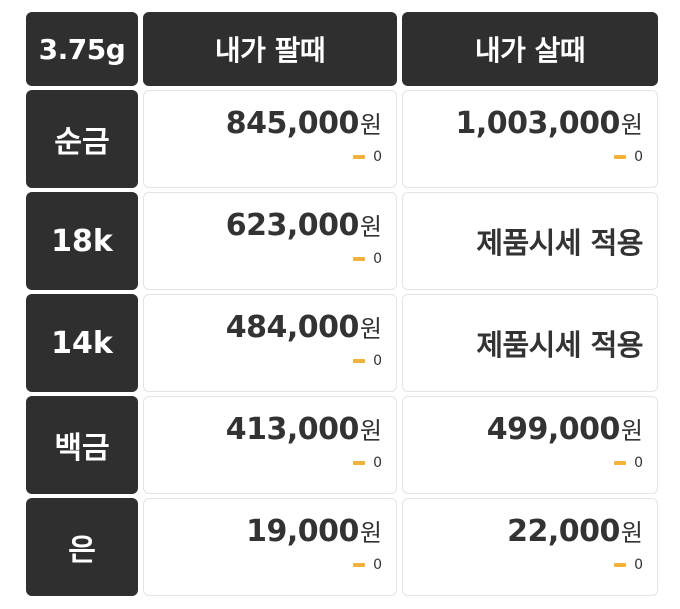  What do you see at coordinates (82, 547) in the screenshot?
I see `metal-label-silver: 은` at bounding box center [82, 547].